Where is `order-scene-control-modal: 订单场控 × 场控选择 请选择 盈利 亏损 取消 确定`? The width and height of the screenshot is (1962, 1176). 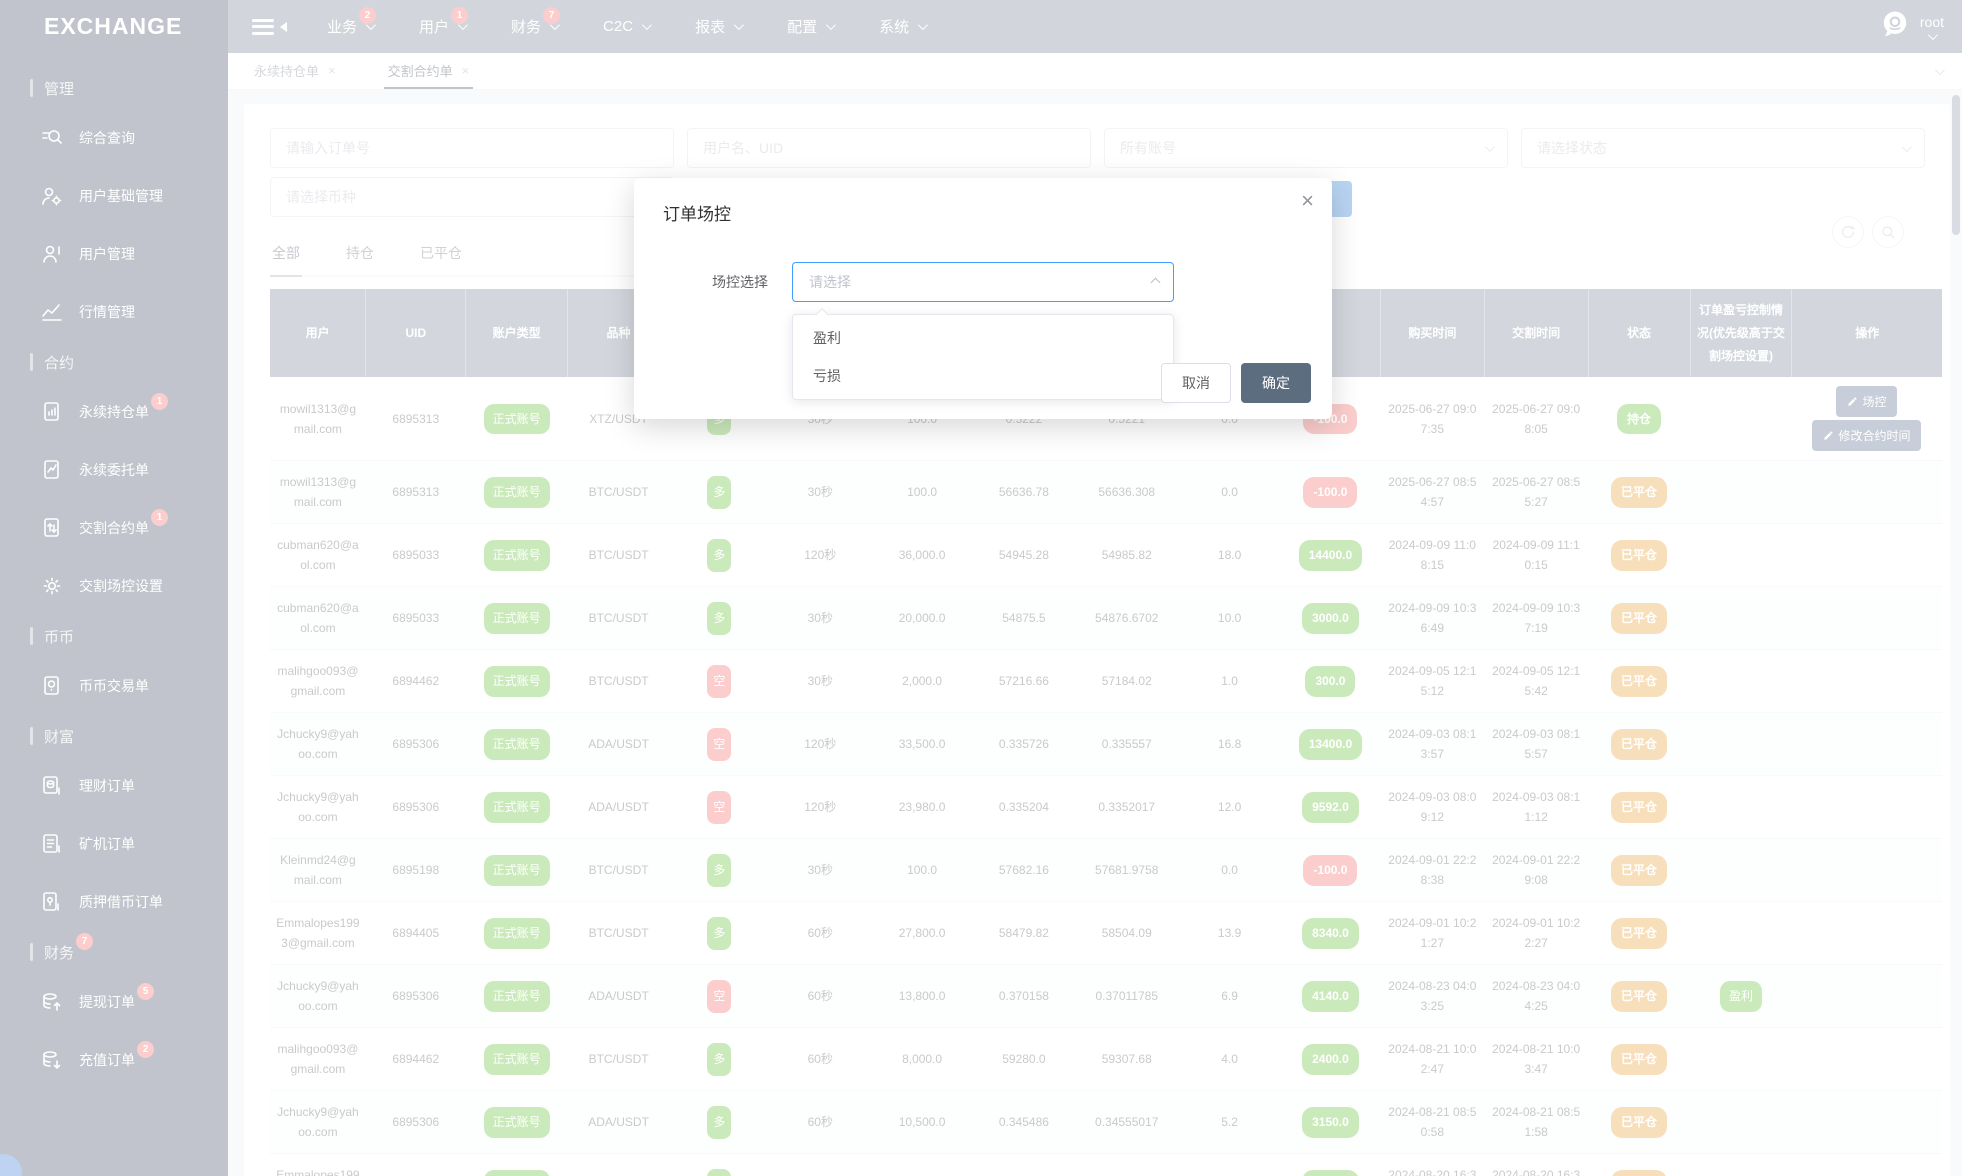
order-scene-control-modal: 订单场控 × 场控选择 请选择 盈利 亏损 取消 确定 is located at coordinates (983, 298).